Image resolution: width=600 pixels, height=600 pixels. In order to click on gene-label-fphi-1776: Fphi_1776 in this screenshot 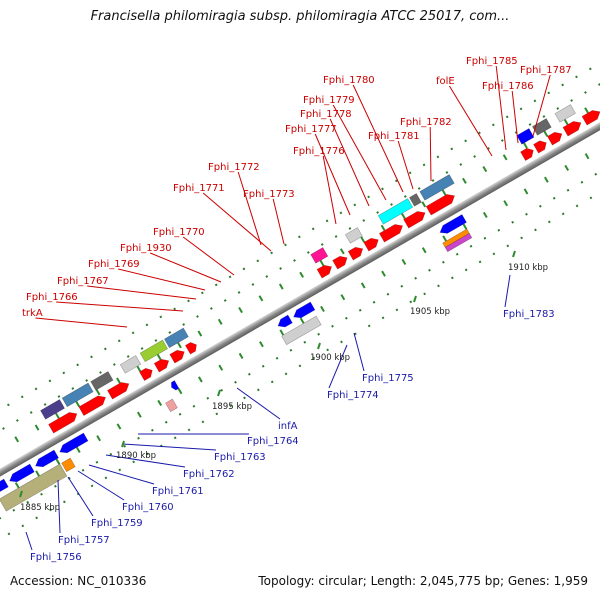, I will do `click(319, 151)`.